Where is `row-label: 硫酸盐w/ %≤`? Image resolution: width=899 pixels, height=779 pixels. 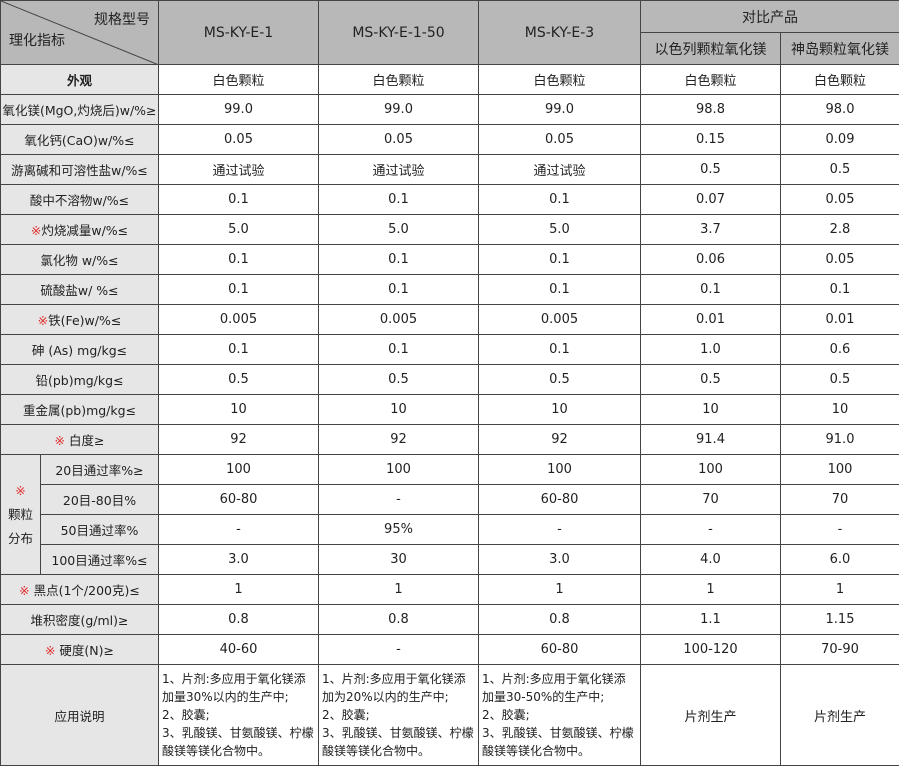 row-label: 硫酸盐w/ %≤ is located at coordinates (79, 289).